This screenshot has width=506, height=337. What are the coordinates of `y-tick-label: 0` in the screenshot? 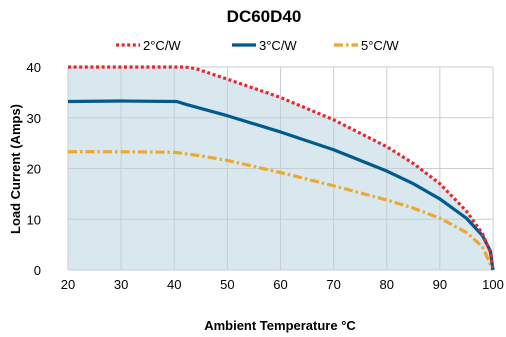 It's located at (37, 270).